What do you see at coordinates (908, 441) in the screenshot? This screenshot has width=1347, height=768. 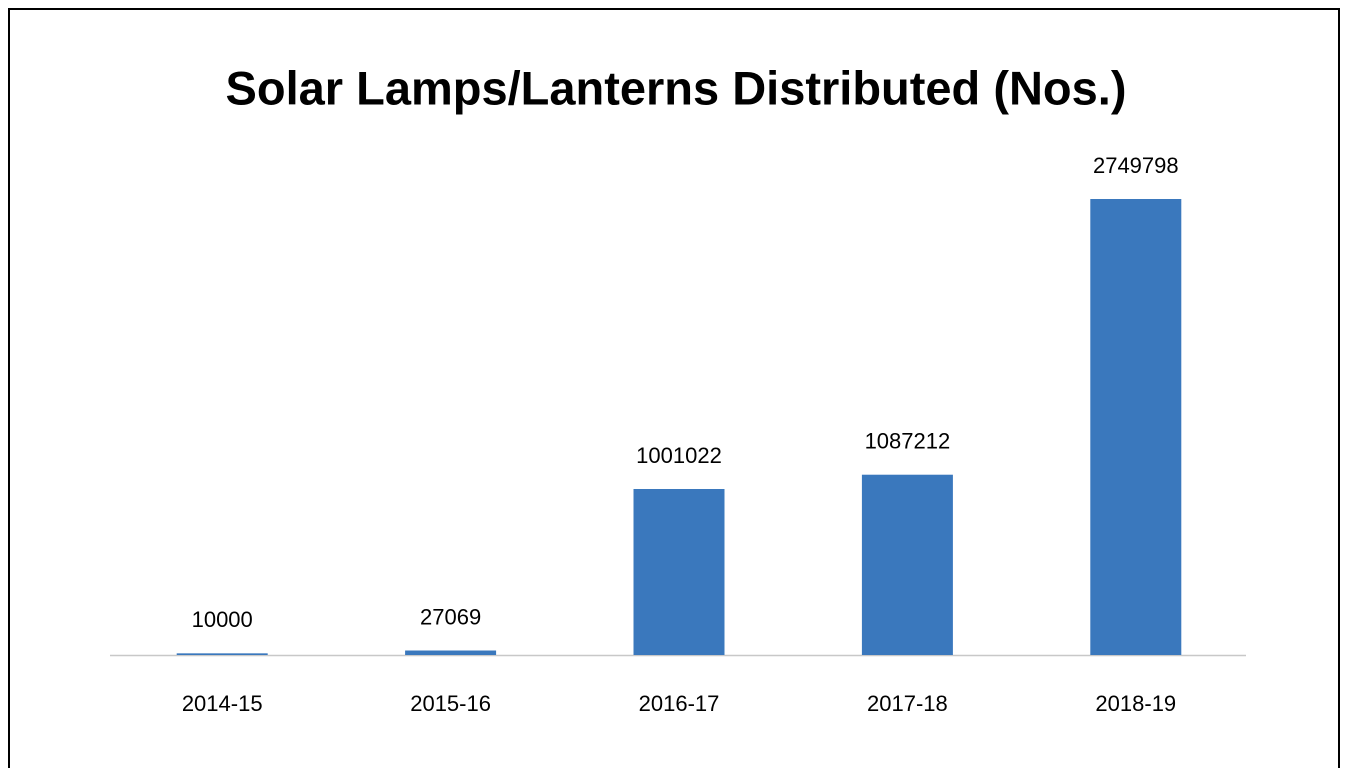 I see `data-label: 1087212` at bounding box center [908, 441].